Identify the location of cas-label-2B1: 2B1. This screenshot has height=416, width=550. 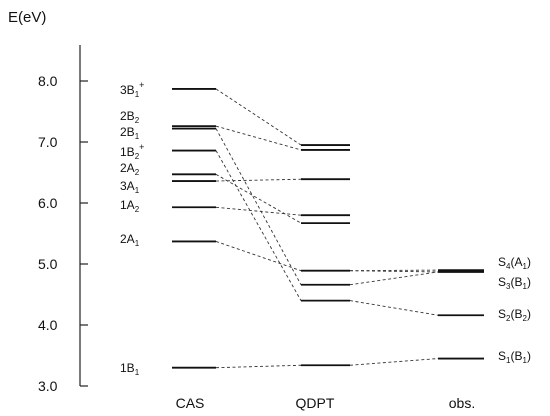
(130, 133).